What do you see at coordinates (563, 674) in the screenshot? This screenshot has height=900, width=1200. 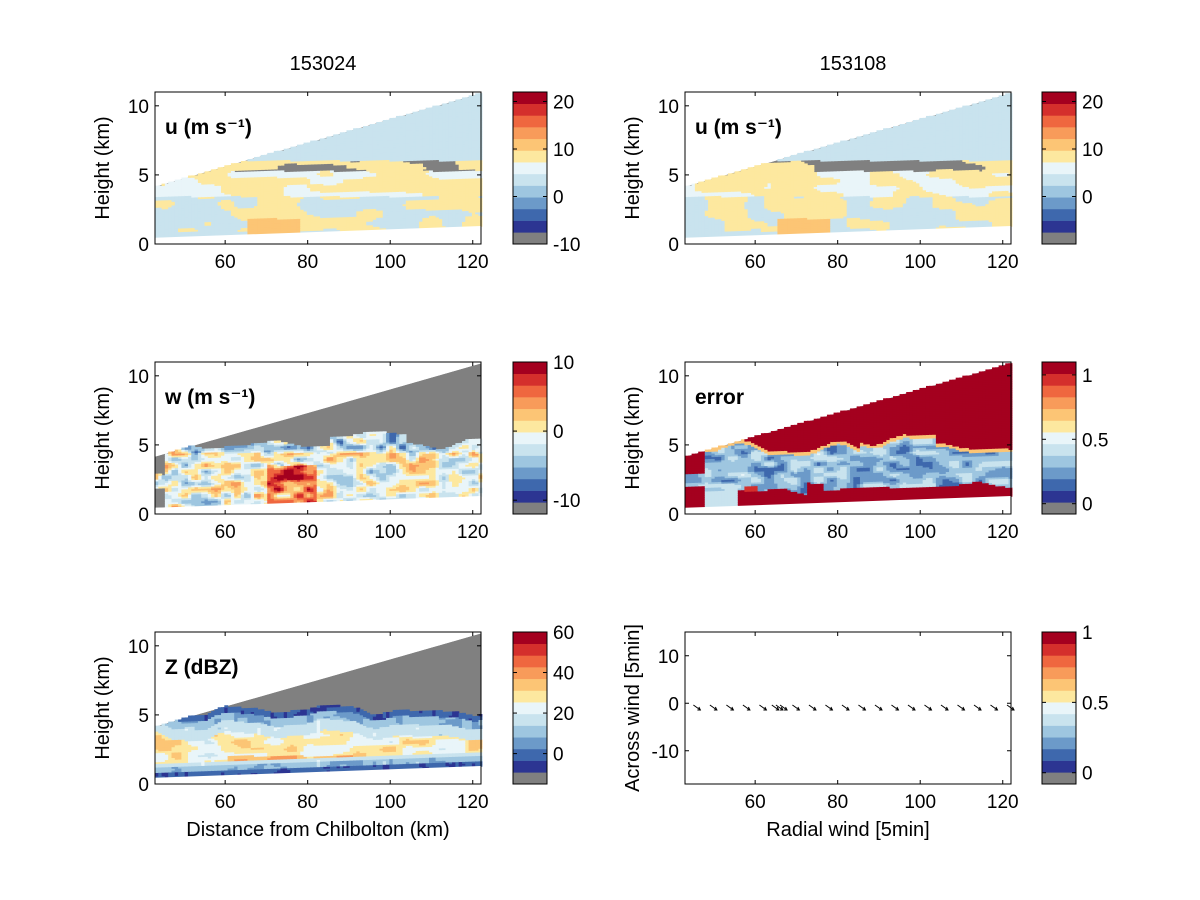 I see `colorbar-tick-label: 40` at bounding box center [563, 674].